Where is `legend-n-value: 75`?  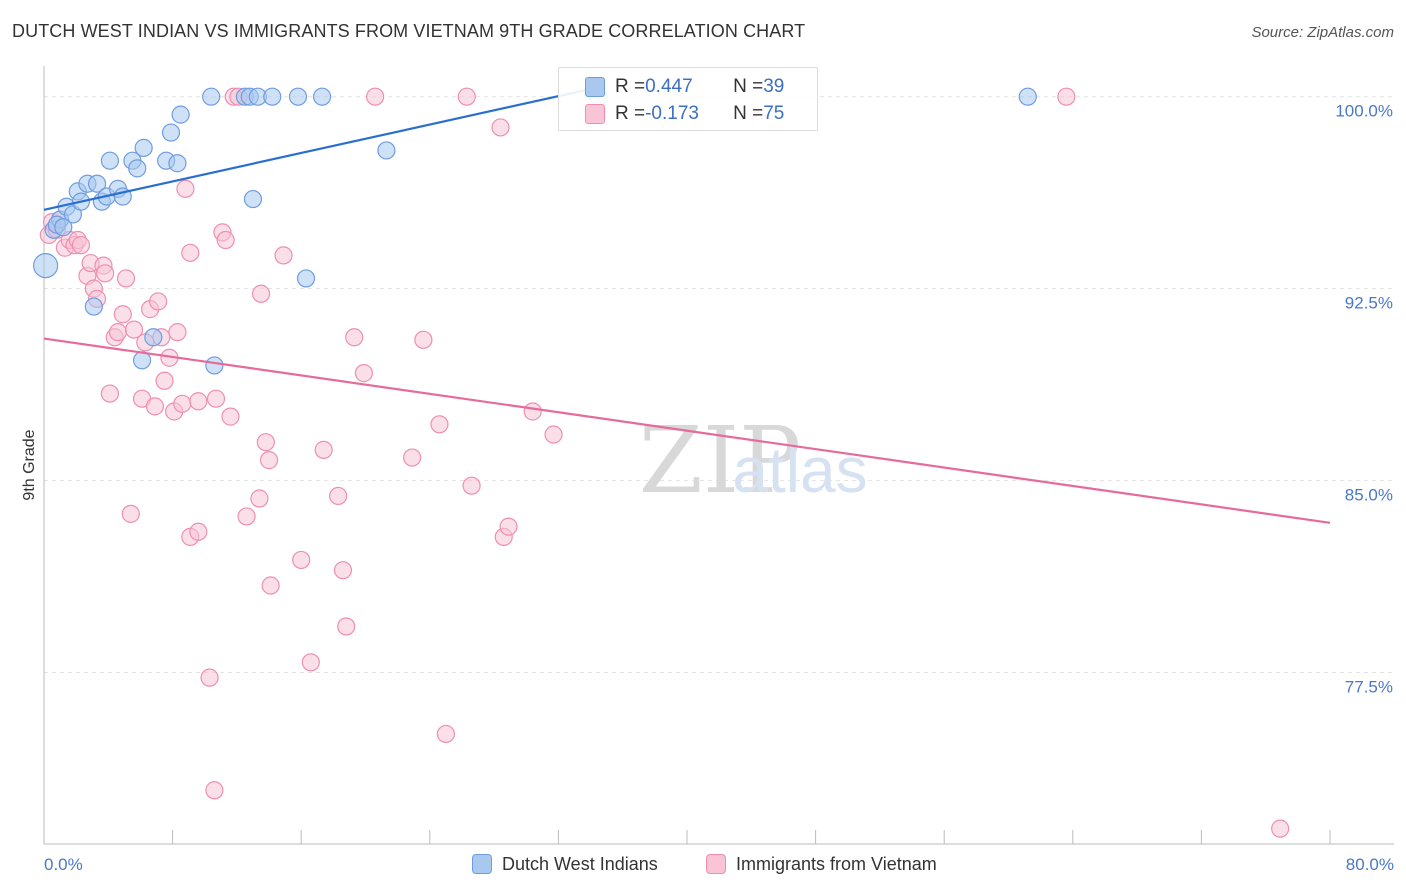 legend-n-value: 75 is located at coordinates (774, 113).